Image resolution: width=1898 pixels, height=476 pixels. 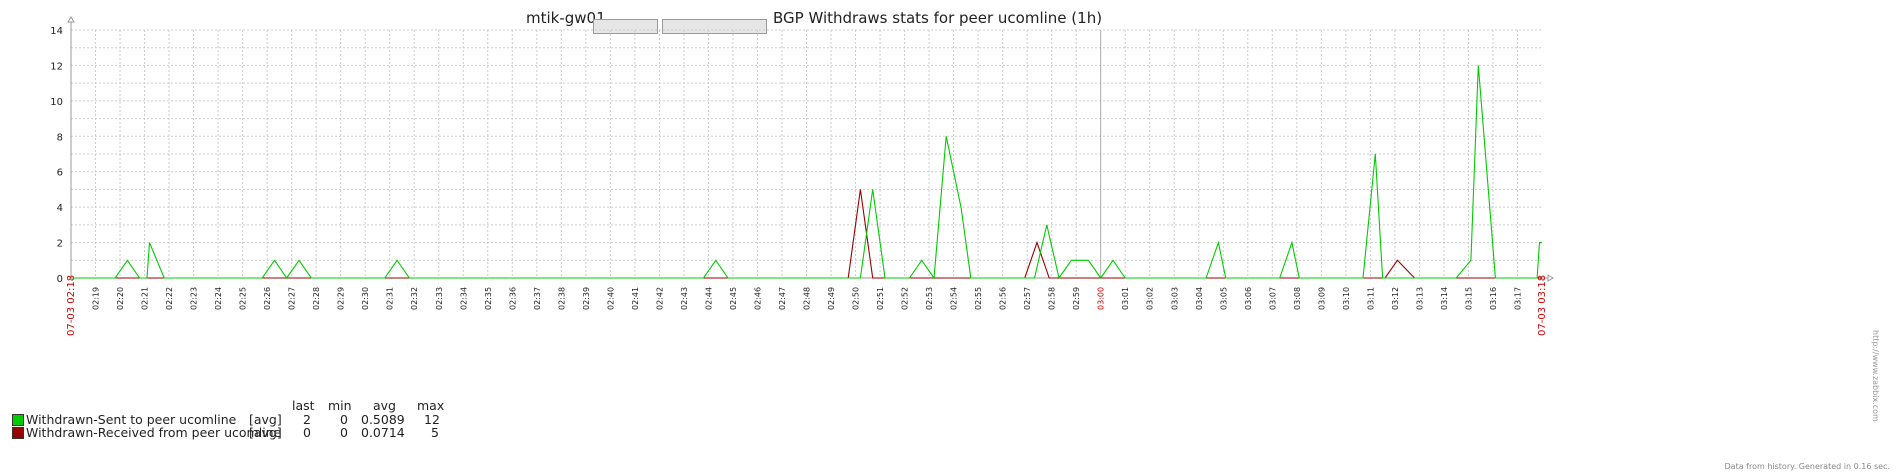 What do you see at coordinates (1076, 298) in the screenshot?
I see `x-tick-label: 02:59` at bounding box center [1076, 298].